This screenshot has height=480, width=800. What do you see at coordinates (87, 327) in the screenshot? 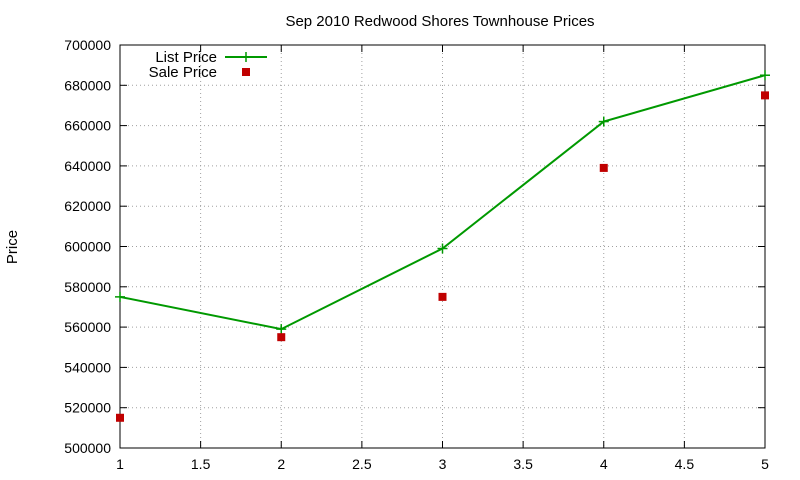
I see `y-tick-label: 560000` at bounding box center [87, 327].